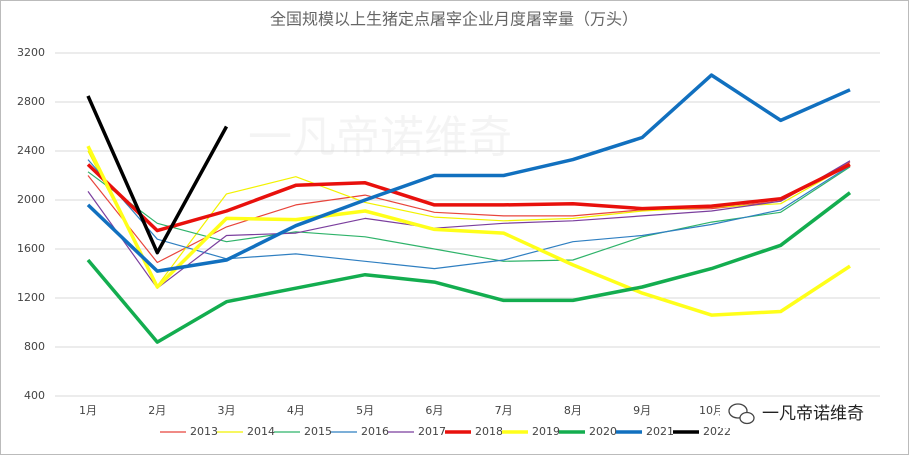 This screenshot has height=455, width=909. What do you see at coordinates (365, 410) in the screenshot?
I see `x-tick-label: 5月` at bounding box center [365, 410].